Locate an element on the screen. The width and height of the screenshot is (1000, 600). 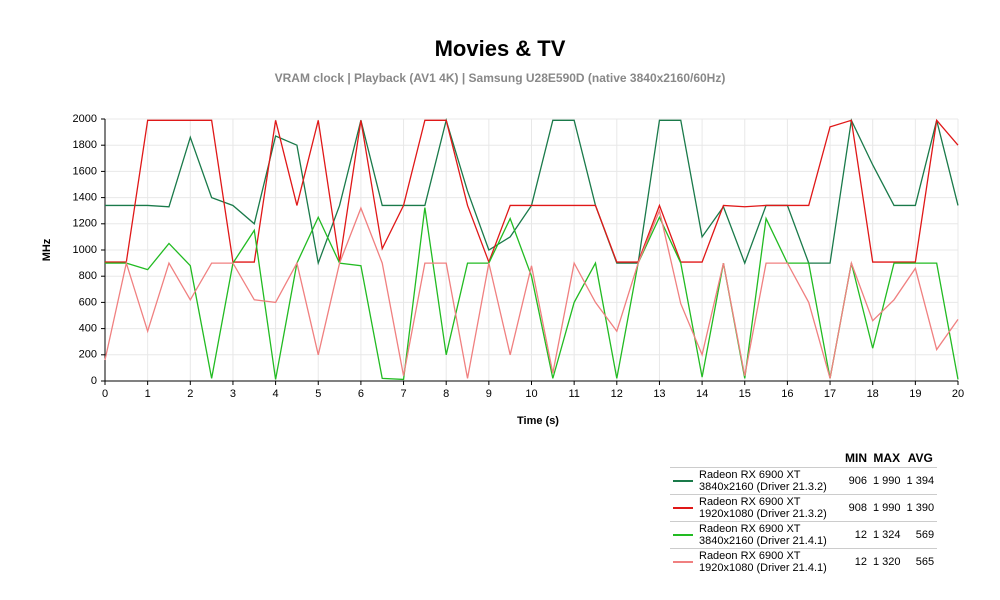
x-tick-label: 10 is located at coordinates (531, 394).